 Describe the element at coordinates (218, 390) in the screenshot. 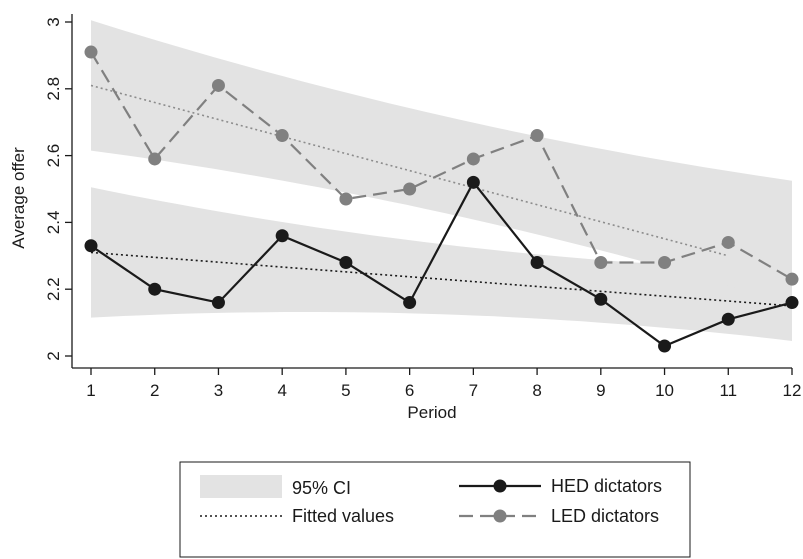

I see `x-tick-label: 3` at that location.